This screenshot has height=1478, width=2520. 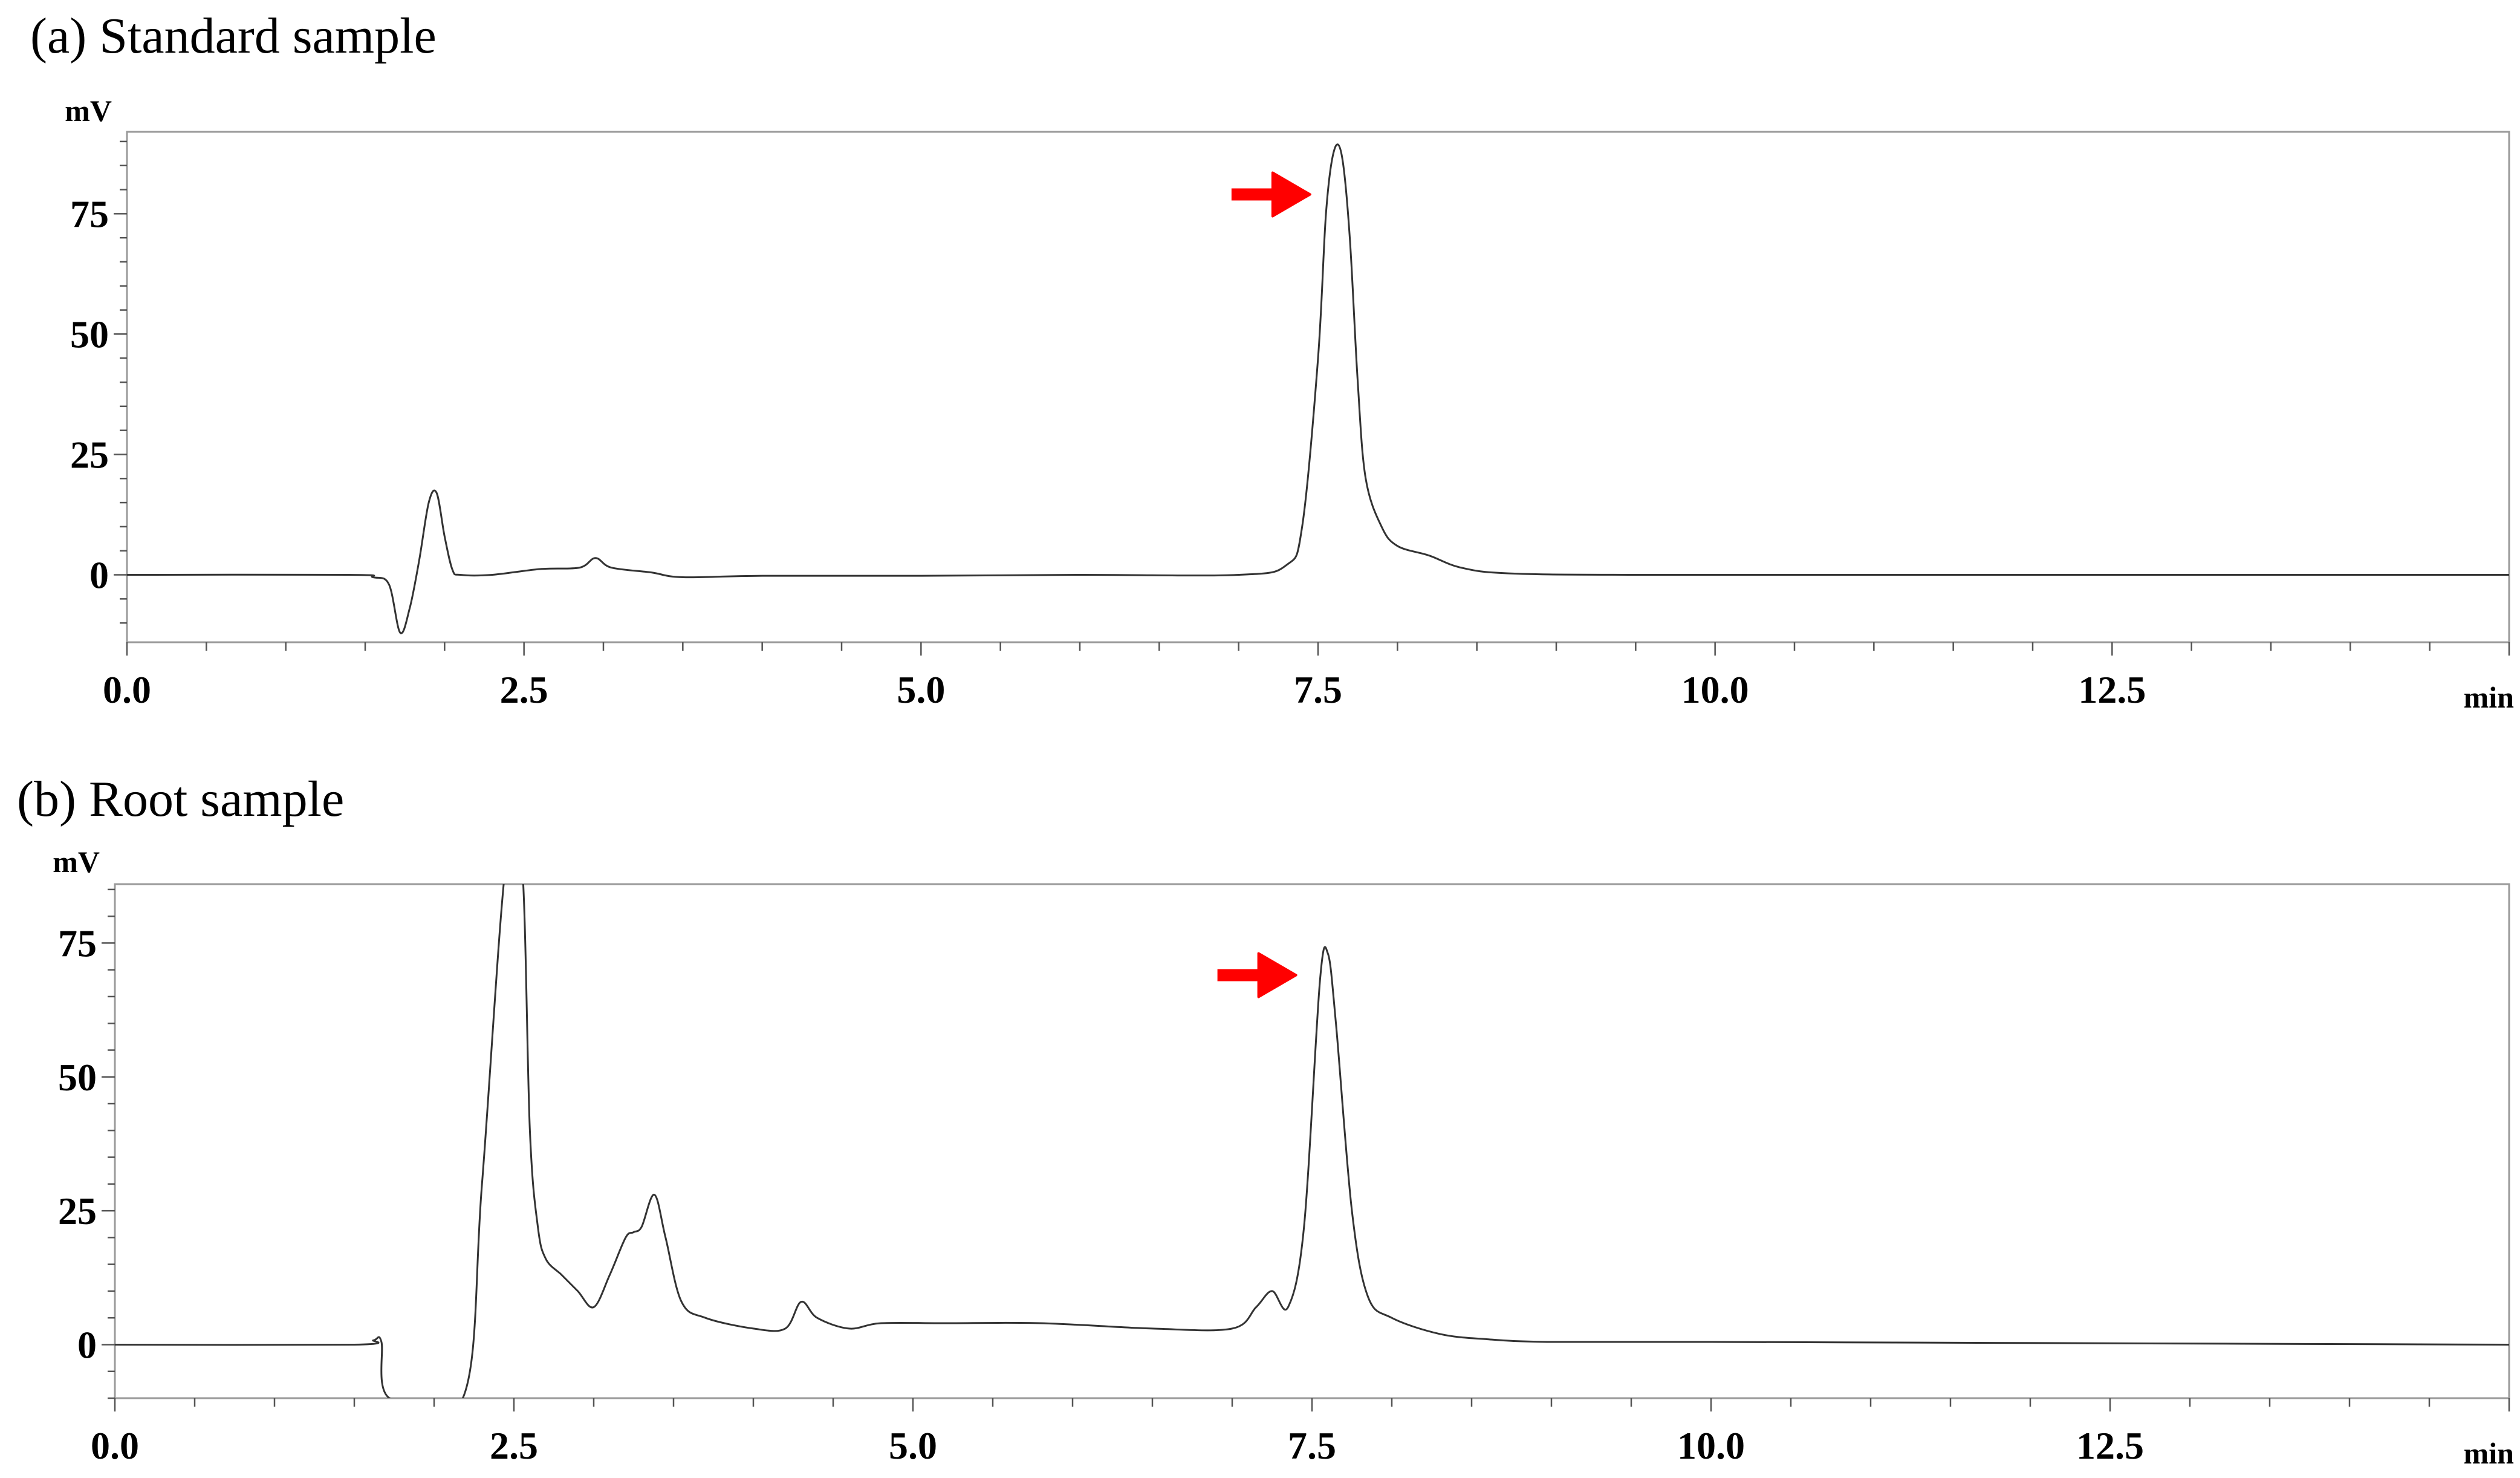 What do you see at coordinates (233, 36) in the screenshot?
I see `panel-title-standard-sample: (a) Standard sample` at bounding box center [233, 36].